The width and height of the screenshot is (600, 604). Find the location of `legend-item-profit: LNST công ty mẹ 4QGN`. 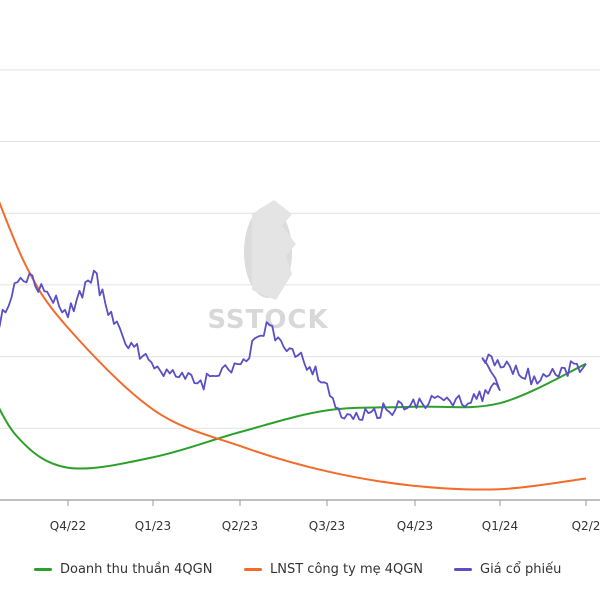

legend-item-profit: LNST công ty mẹ 4QGN is located at coordinates (333, 569).